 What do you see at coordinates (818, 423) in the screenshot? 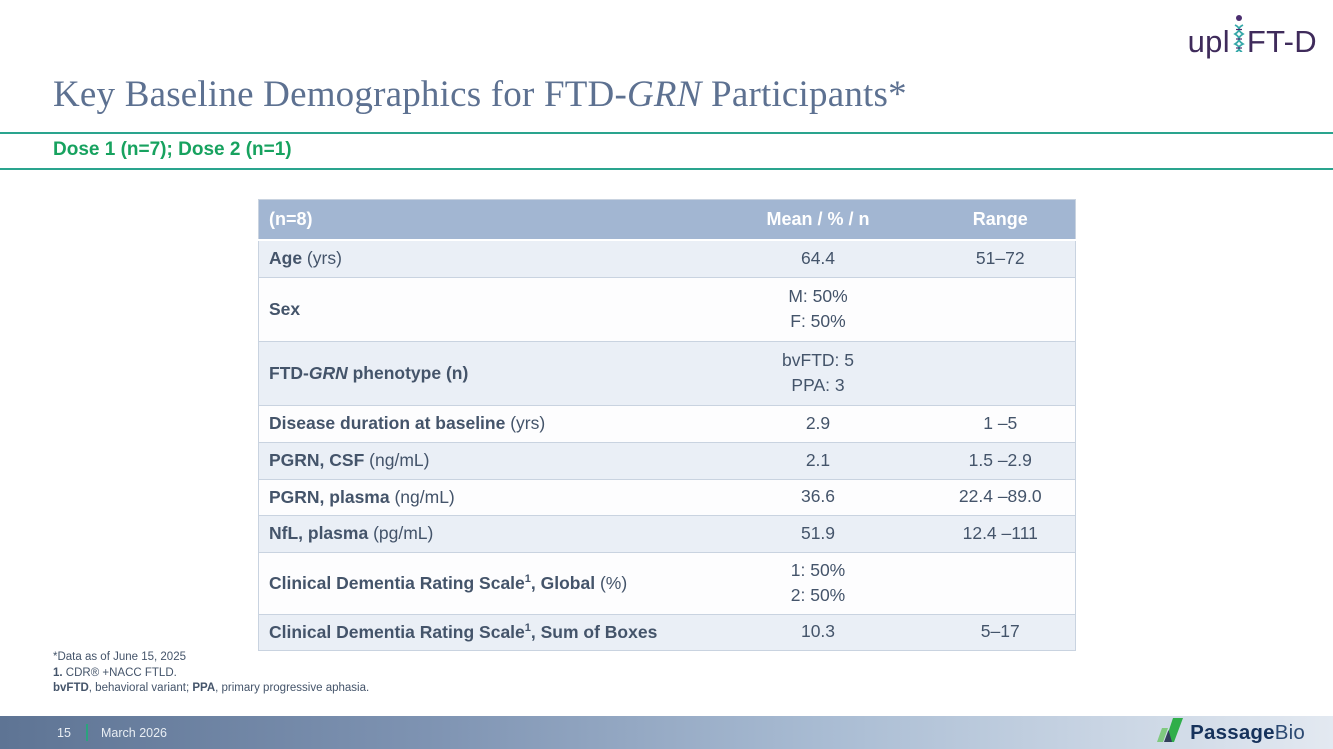
I see `row-value: 2.9` at bounding box center [818, 423].